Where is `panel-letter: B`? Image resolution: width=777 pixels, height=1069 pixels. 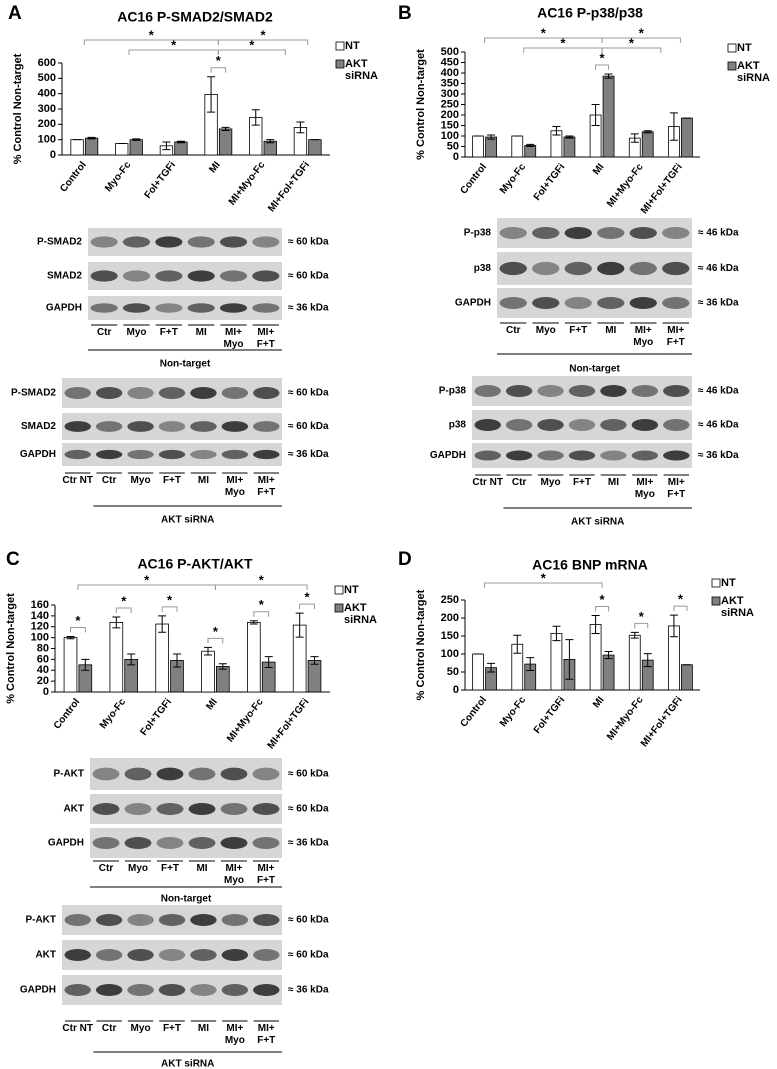
panel-letter: B is located at coordinates (405, 13).